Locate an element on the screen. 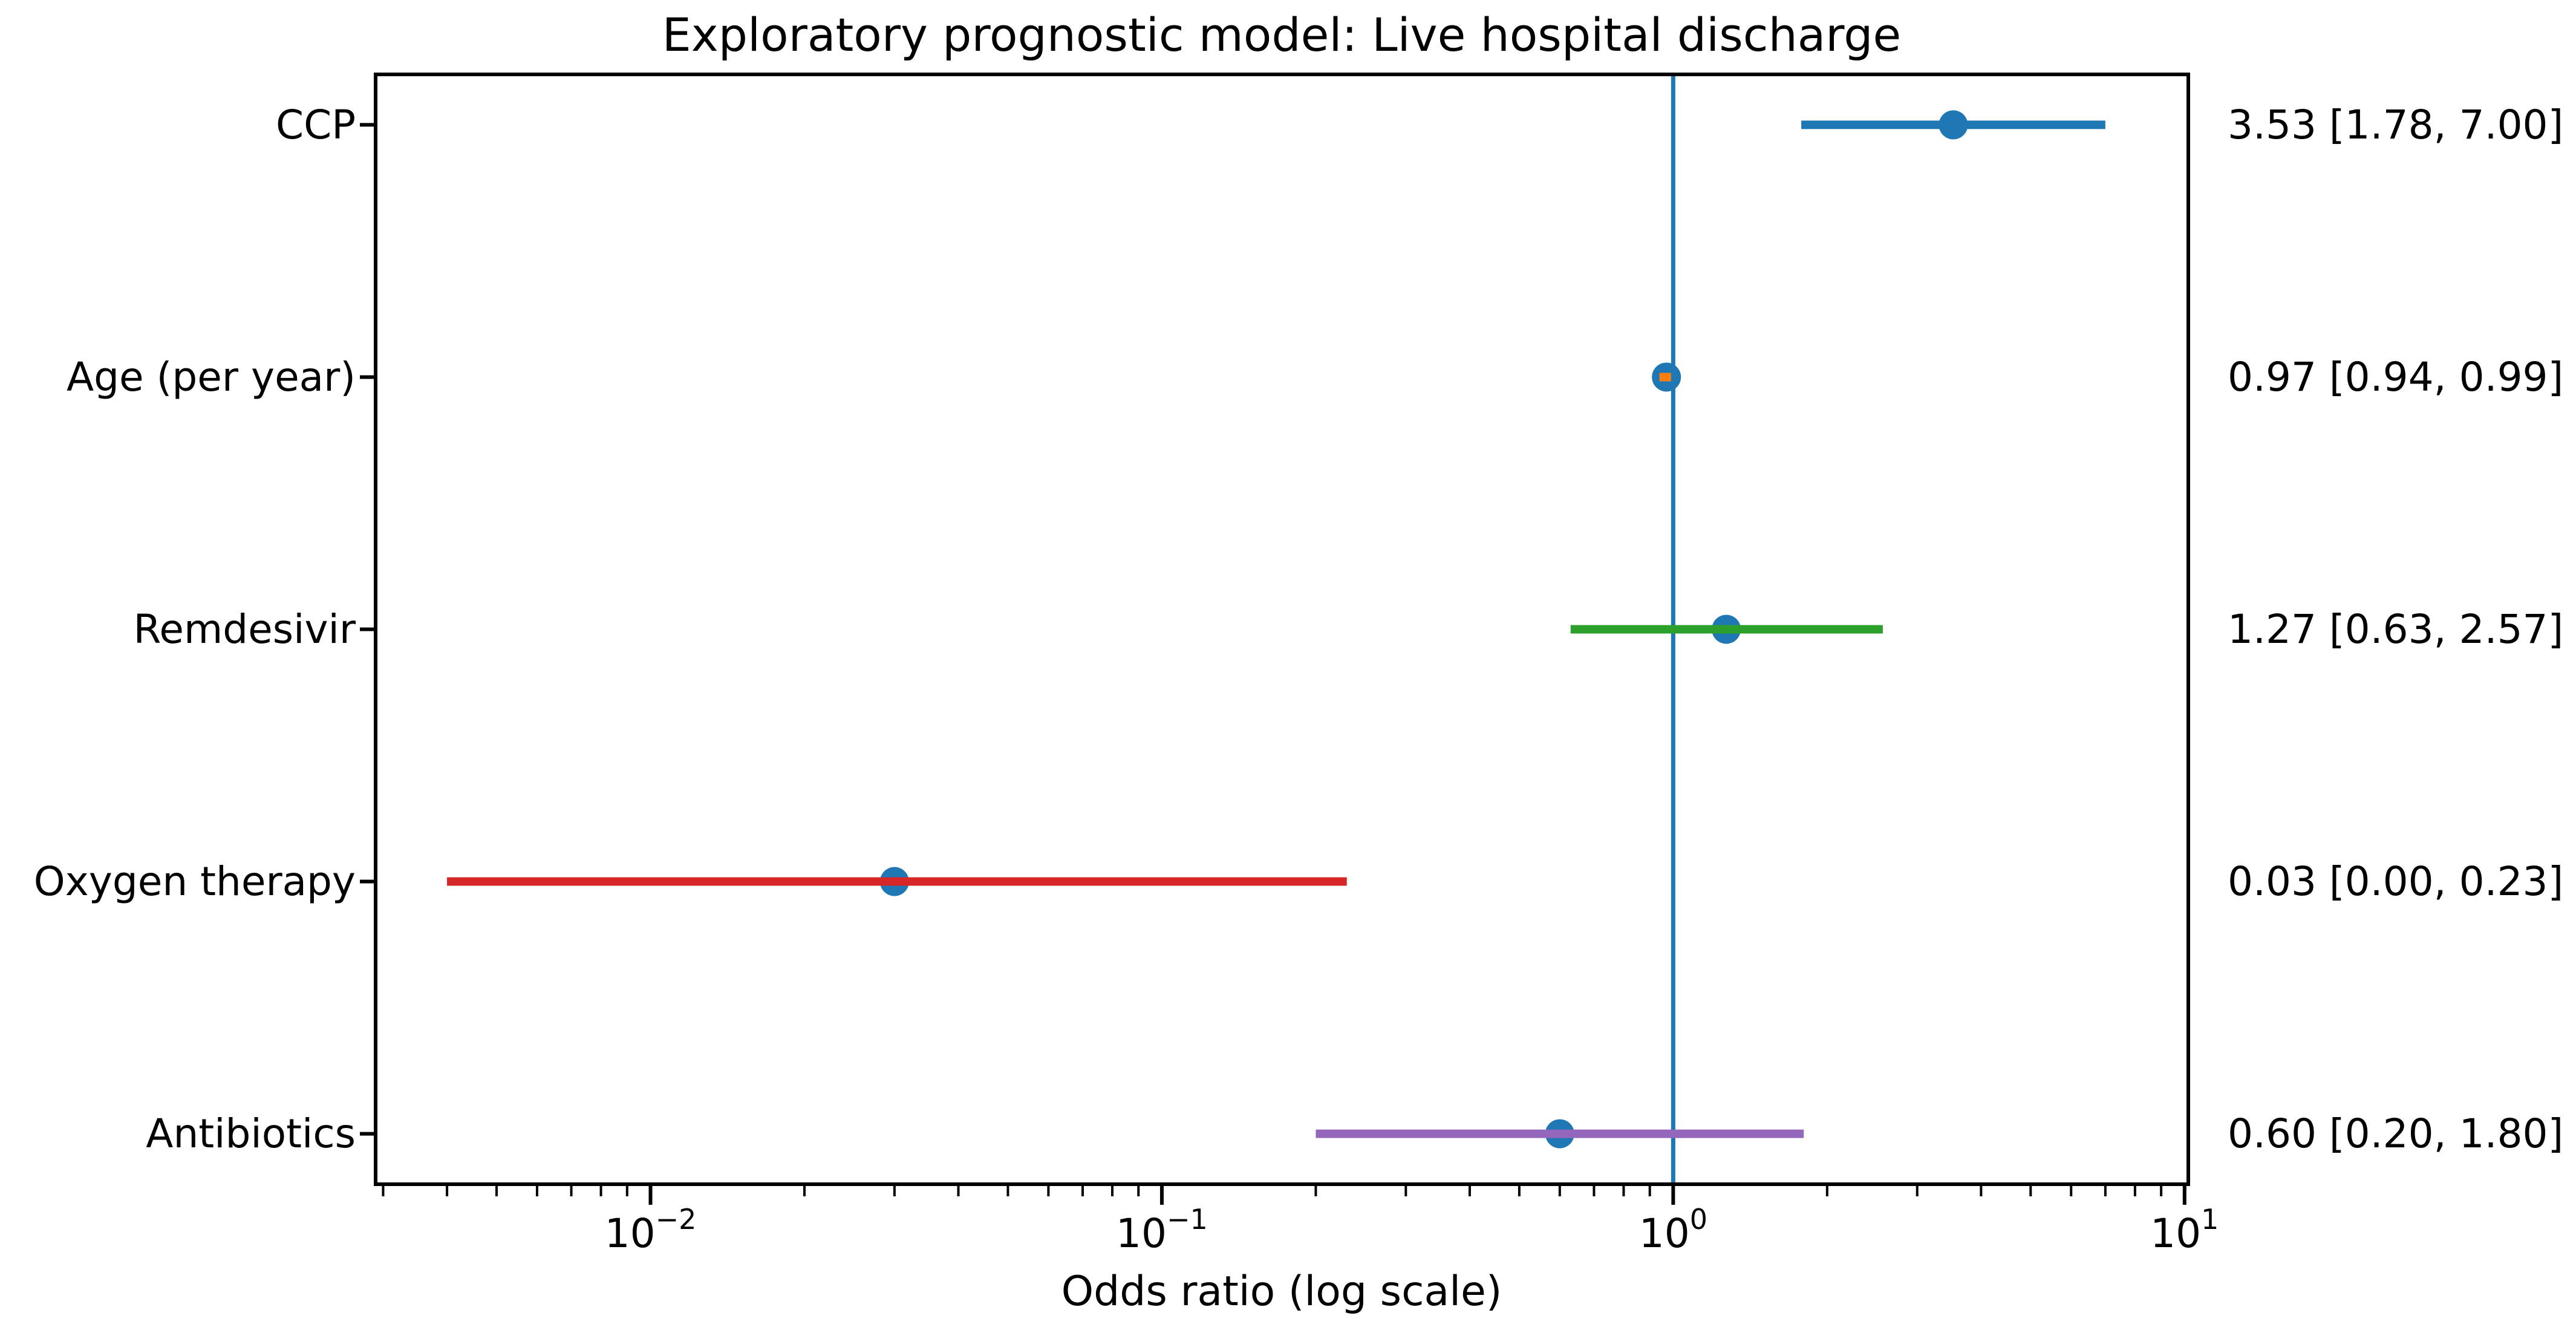 Image resolution: width=2576 pixels, height=1333 pixels. y-axis-category-label: Remdesivir is located at coordinates (245, 629).